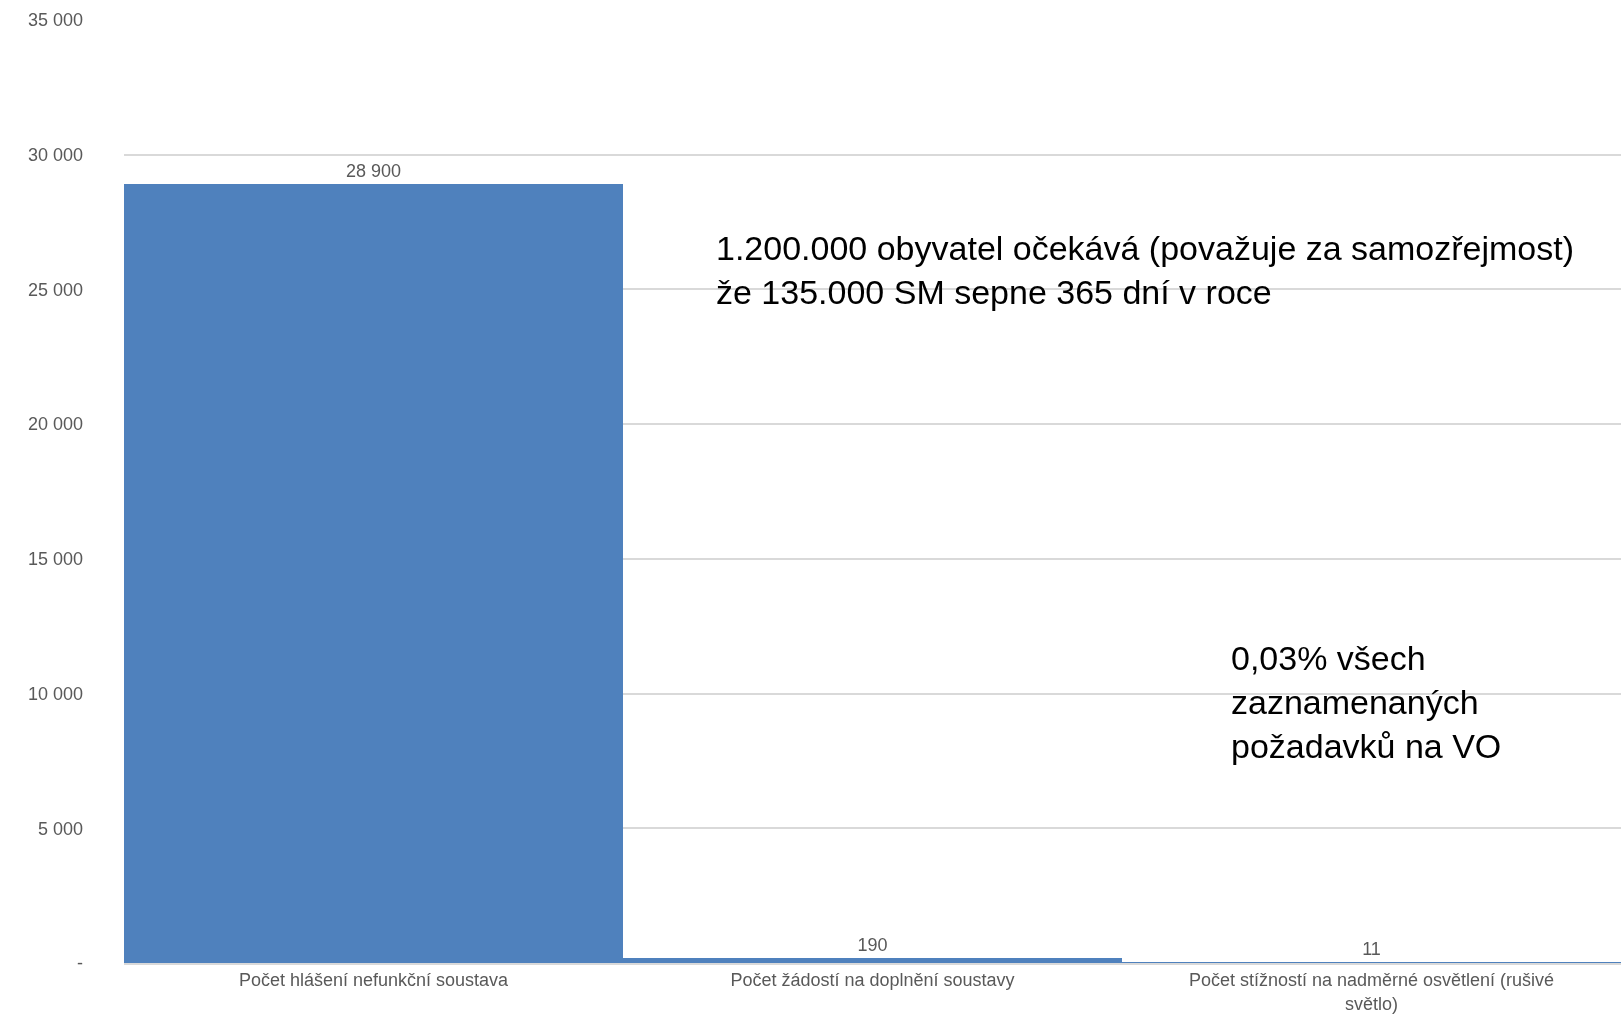 The image size is (1623, 1035). Describe the element at coordinates (872, 945) in the screenshot. I see `data-label: 190` at that location.